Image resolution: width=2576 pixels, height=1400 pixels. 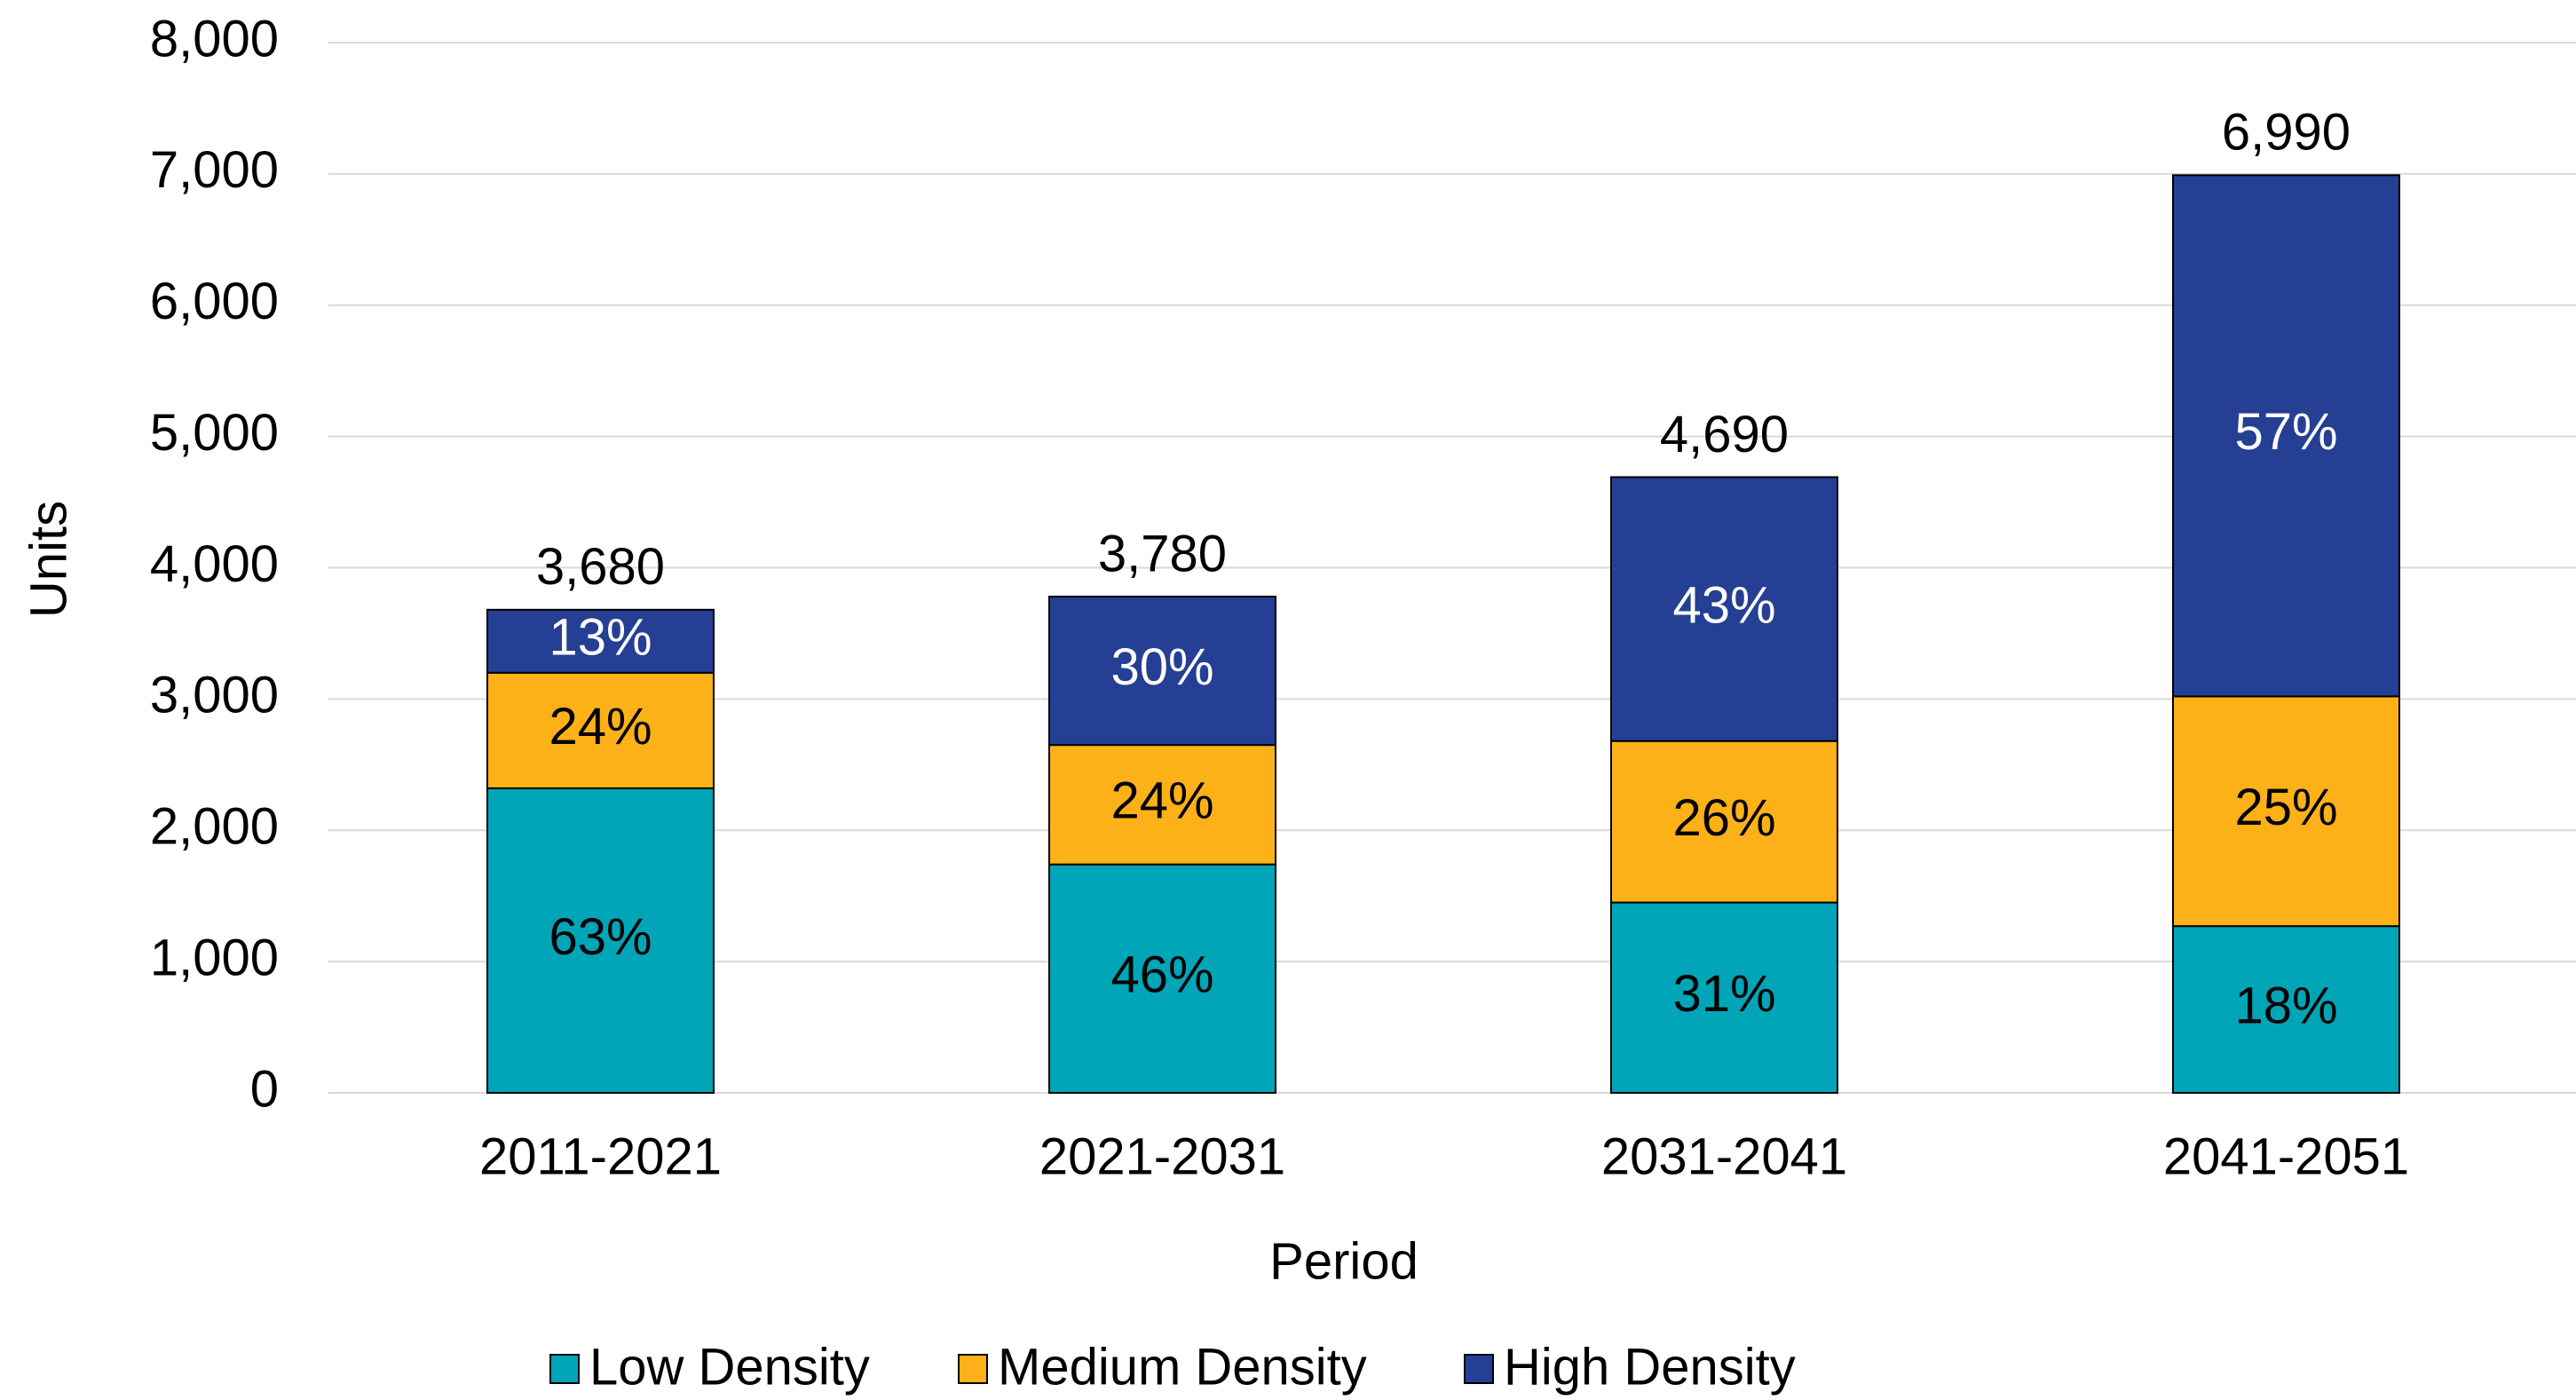 What do you see at coordinates (729, 1367) in the screenshot?
I see `legend-label: Low Density` at bounding box center [729, 1367].